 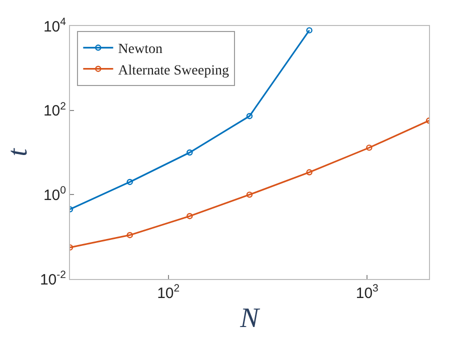 What do you see at coordinates (140, 50) in the screenshot?
I see `legend-label: Newton` at bounding box center [140, 50].